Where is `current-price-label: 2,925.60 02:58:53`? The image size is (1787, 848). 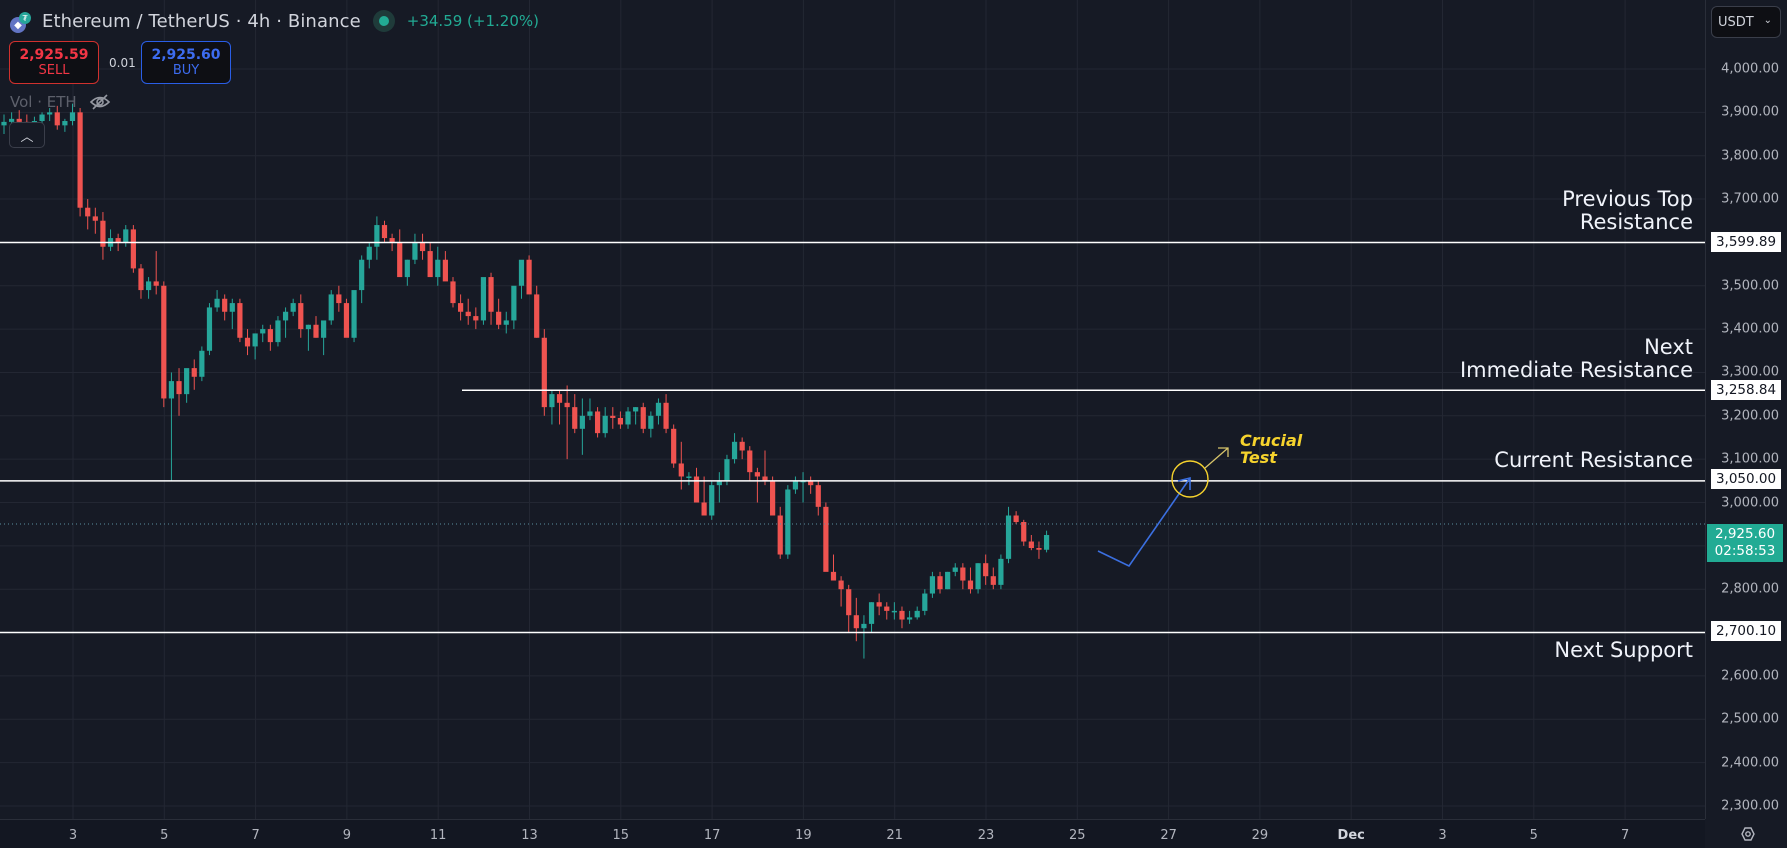
current-price-label: 2,925.60 02:58:53 is located at coordinates (1745, 543).